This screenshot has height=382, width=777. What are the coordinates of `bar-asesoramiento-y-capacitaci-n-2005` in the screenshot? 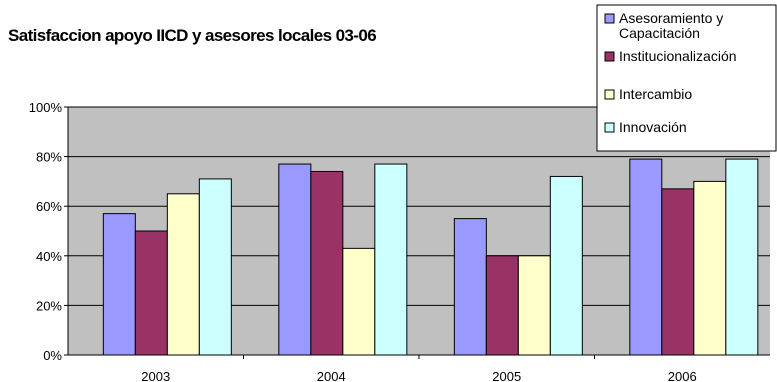 It's located at (470, 287).